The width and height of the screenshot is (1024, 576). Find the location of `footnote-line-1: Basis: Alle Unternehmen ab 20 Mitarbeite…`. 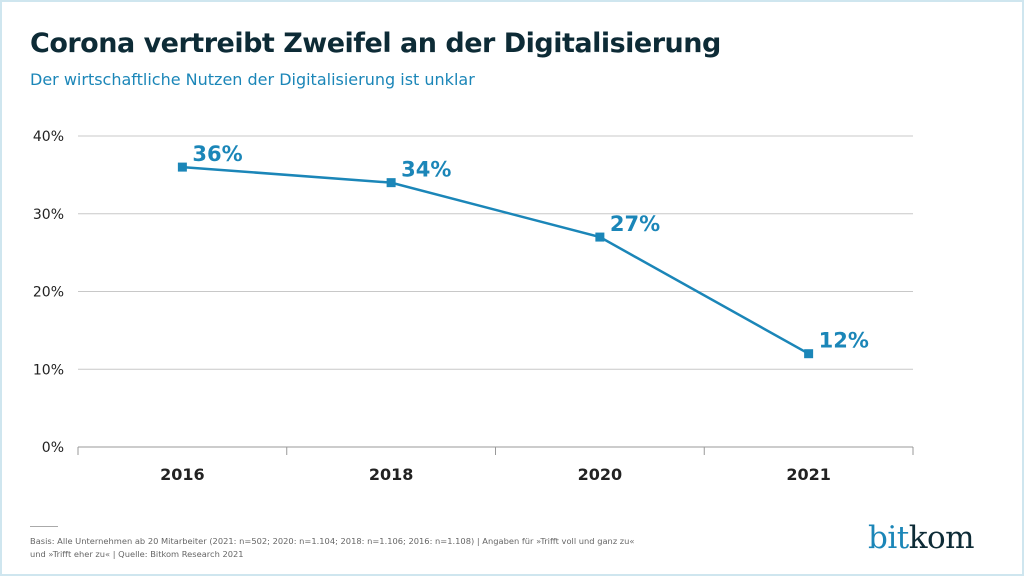

footnote-line-1: Basis: Alle Unternehmen ab 20 Mitarbeite… is located at coordinates (332, 541).